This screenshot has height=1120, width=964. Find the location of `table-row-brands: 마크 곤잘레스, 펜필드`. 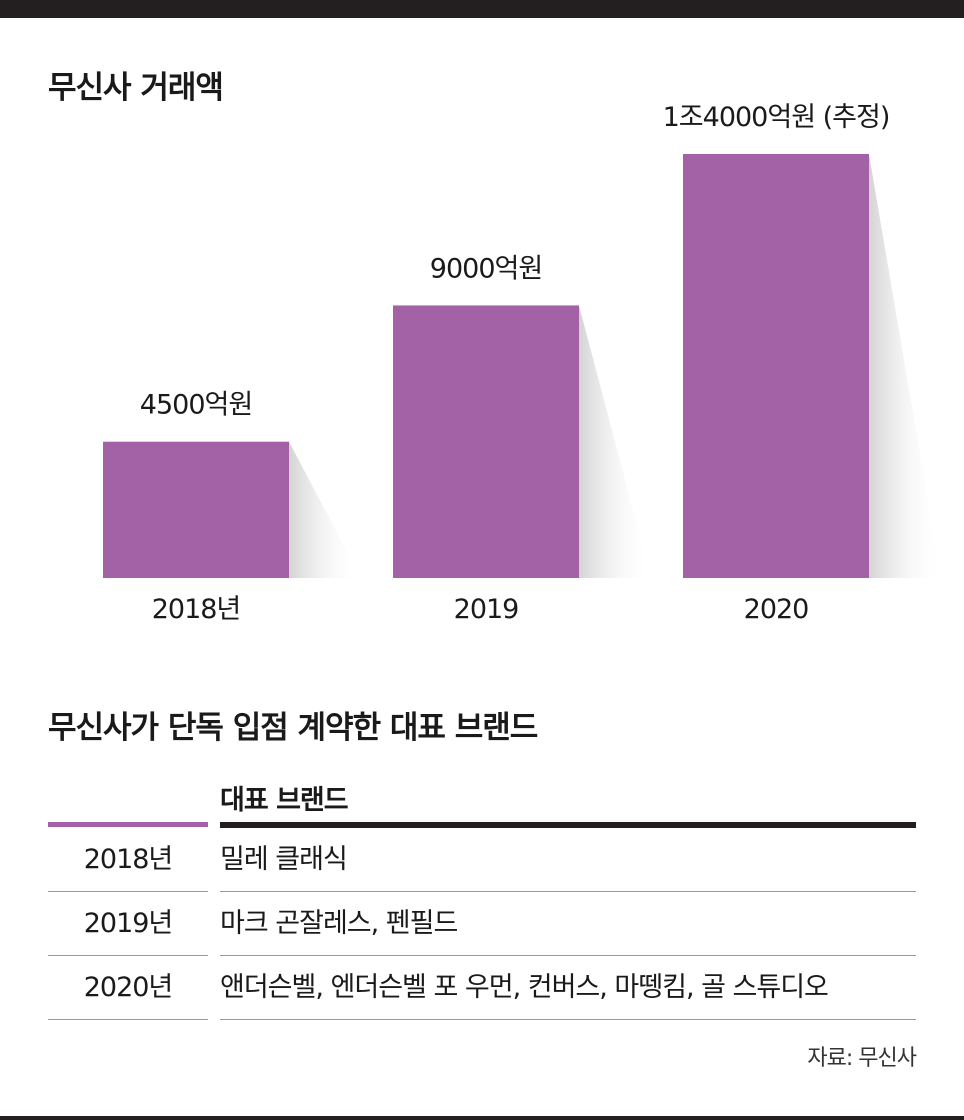

table-row-brands: 마크 곤잘레스, 펜필드 is located at coordinates (339, 923).